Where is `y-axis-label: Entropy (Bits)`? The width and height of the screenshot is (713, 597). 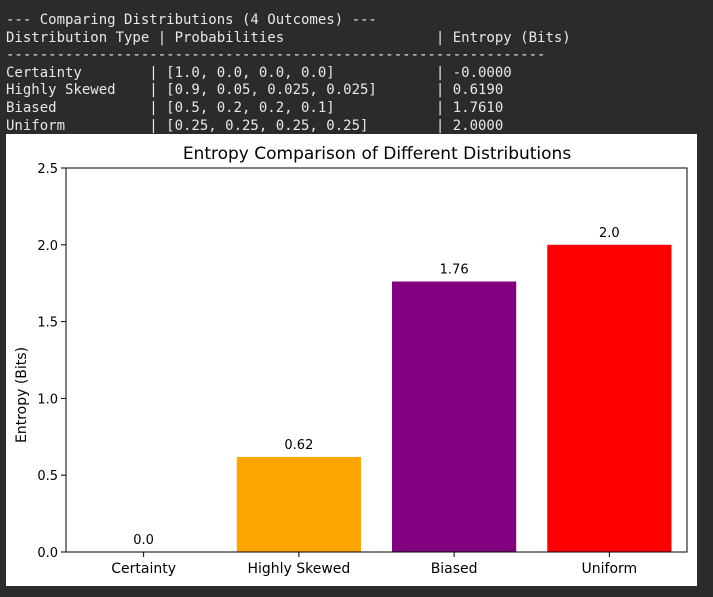 y-axis-label: Entropy (Bits) is located at coordinates (22, 395).